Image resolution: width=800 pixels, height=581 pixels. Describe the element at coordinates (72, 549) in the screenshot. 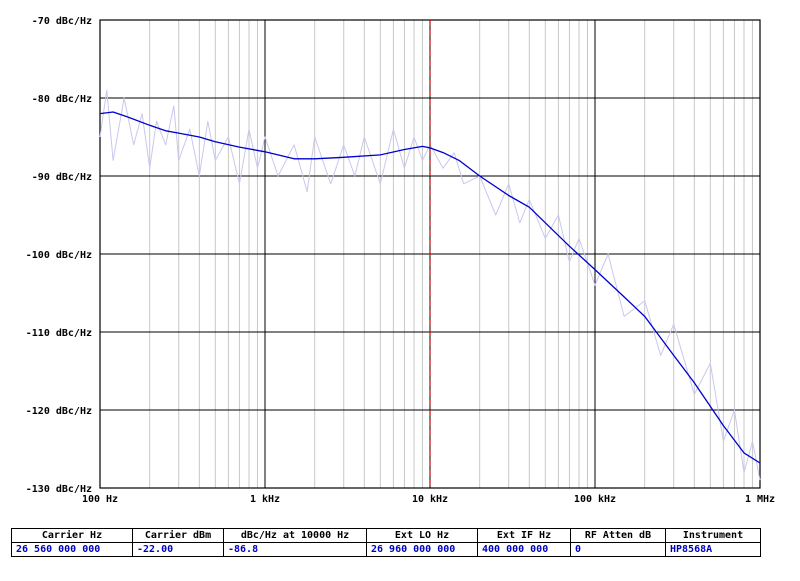

I see `value-carrier-hz: 26 560 000 000` at that location.